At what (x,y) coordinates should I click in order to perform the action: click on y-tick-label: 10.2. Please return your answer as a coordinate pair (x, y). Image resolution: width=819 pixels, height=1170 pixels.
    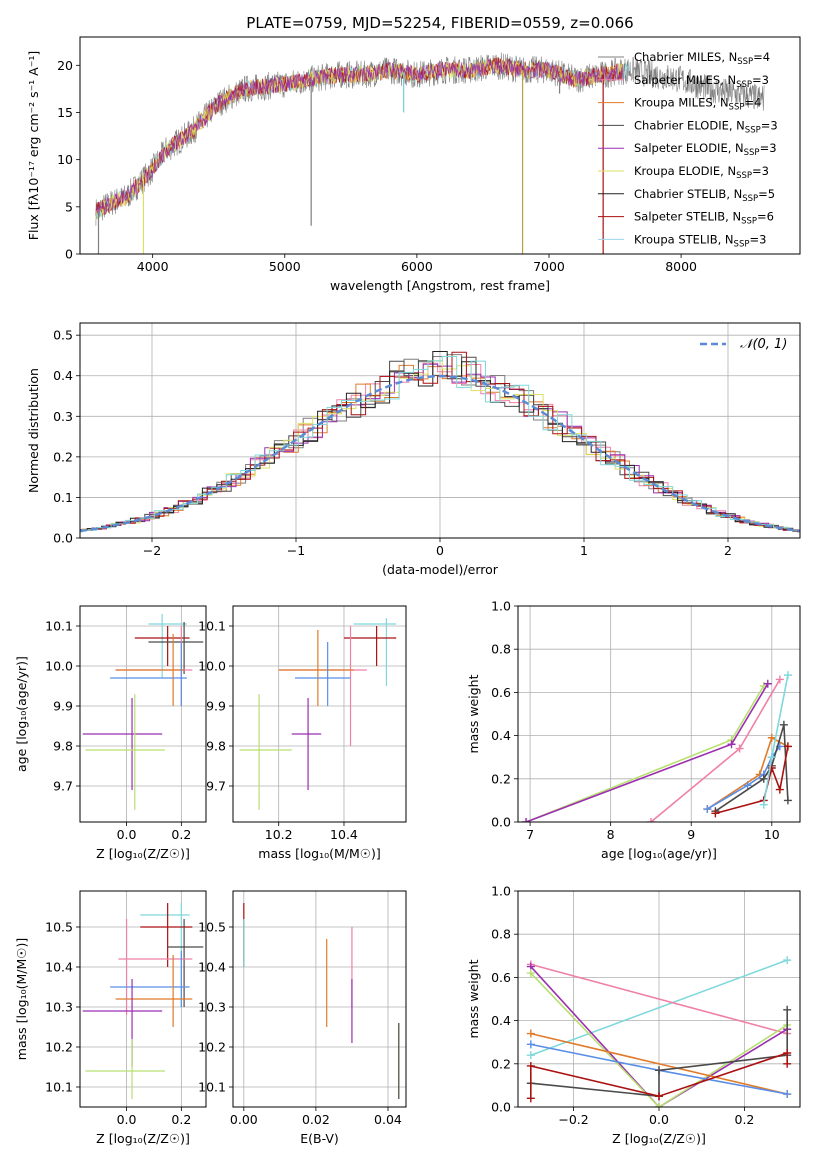
    Looking at the image, I should click on (212, 1047).